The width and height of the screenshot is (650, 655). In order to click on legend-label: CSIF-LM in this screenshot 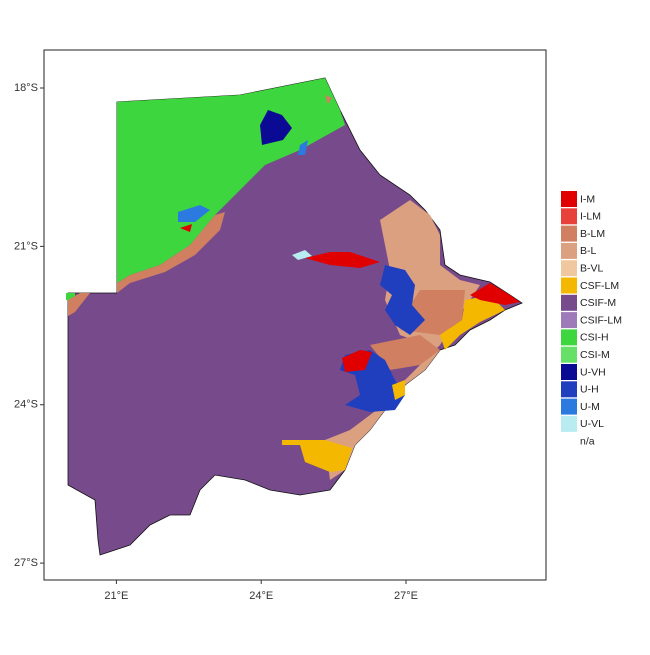, I will do `click(601, 320)`.